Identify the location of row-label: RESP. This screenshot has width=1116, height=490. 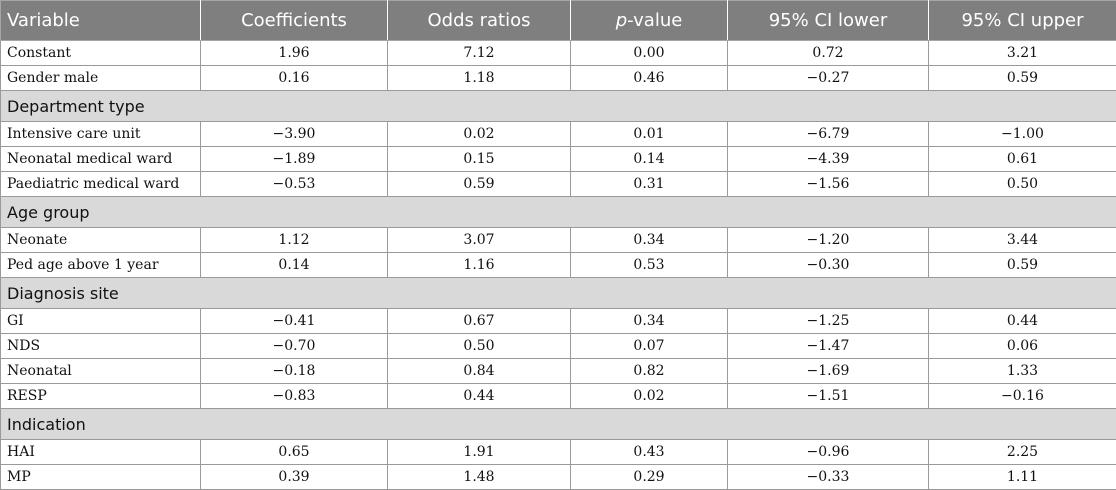
(101, 396).